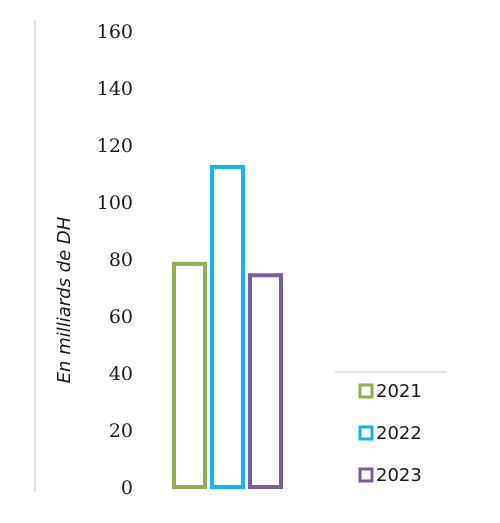 This screenshot has height=523, width=500. Describe the element at coordinates (265, 381) in the screenshot. I see `bar-2023` at that location.